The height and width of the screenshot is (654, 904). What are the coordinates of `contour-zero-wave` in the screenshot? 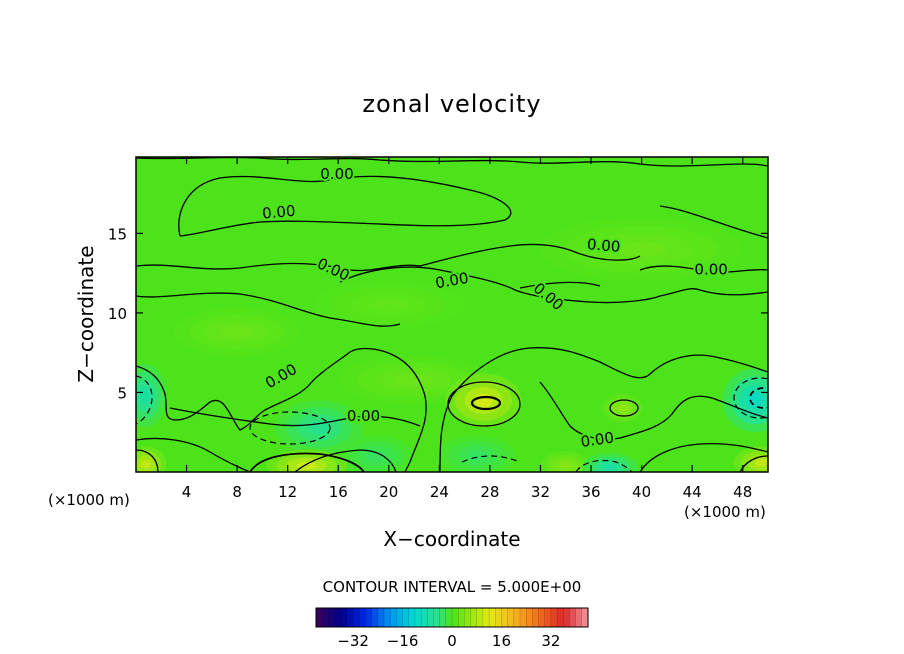 It's located at (281, 409).